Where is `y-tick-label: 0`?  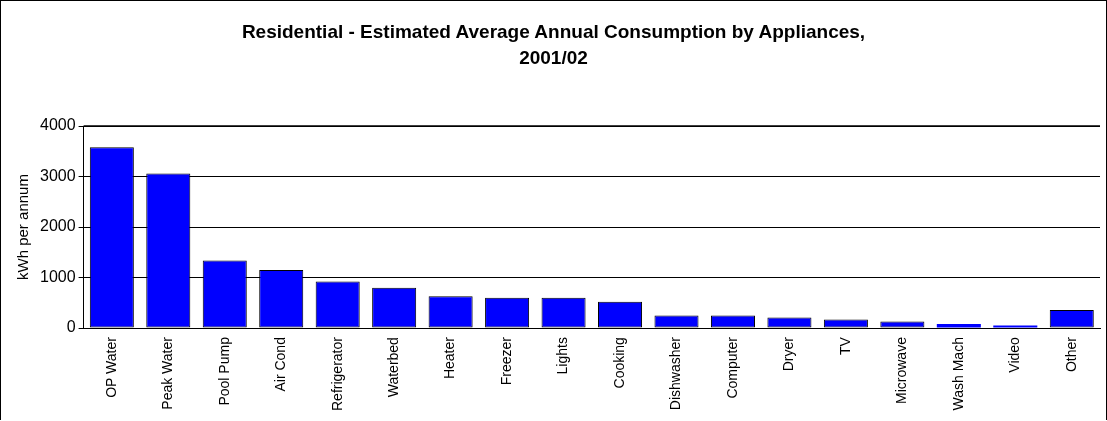
y-tick-label: 0 is located at coordinates (71, 327).